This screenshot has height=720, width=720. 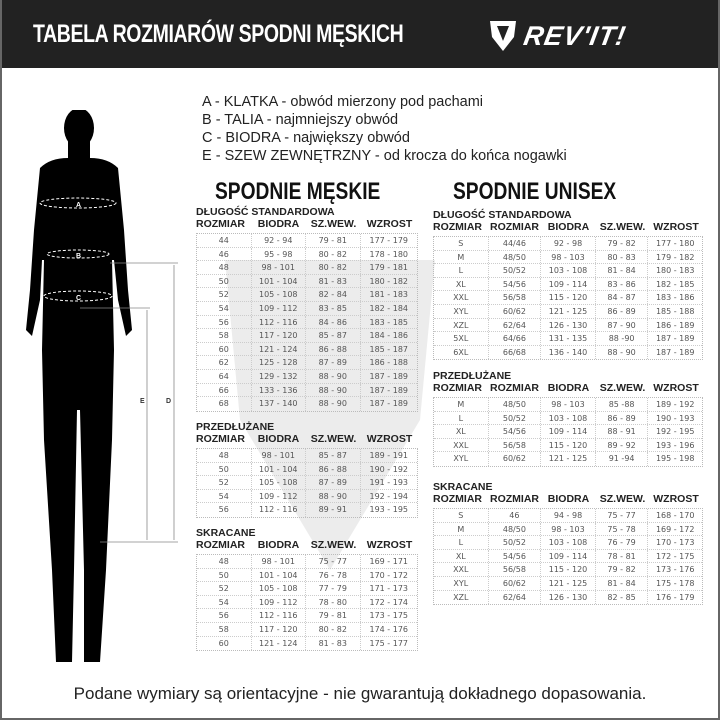 I want to click on legend-item: A - KLATKA - obwód mierzony pod pachami, so click(x=343, y=102).